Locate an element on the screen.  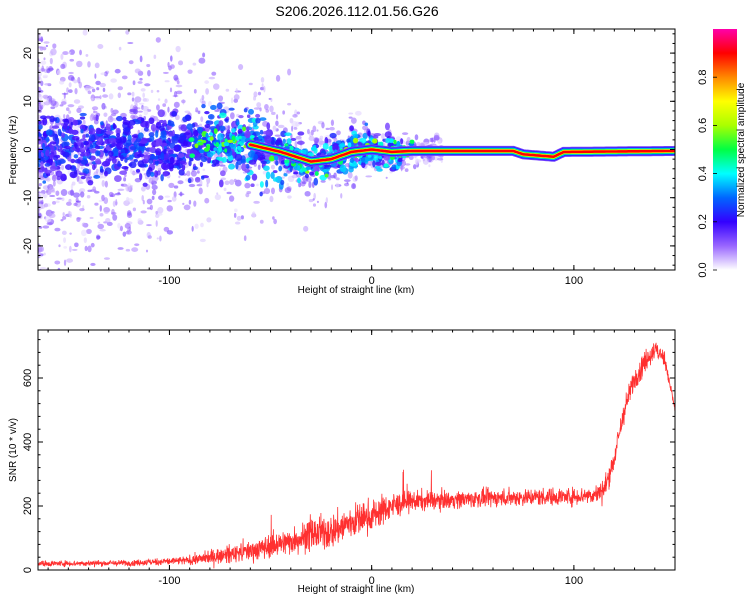
chart-title: S206.2026.112.01.56.G26 is located at coordinates (356, 11).